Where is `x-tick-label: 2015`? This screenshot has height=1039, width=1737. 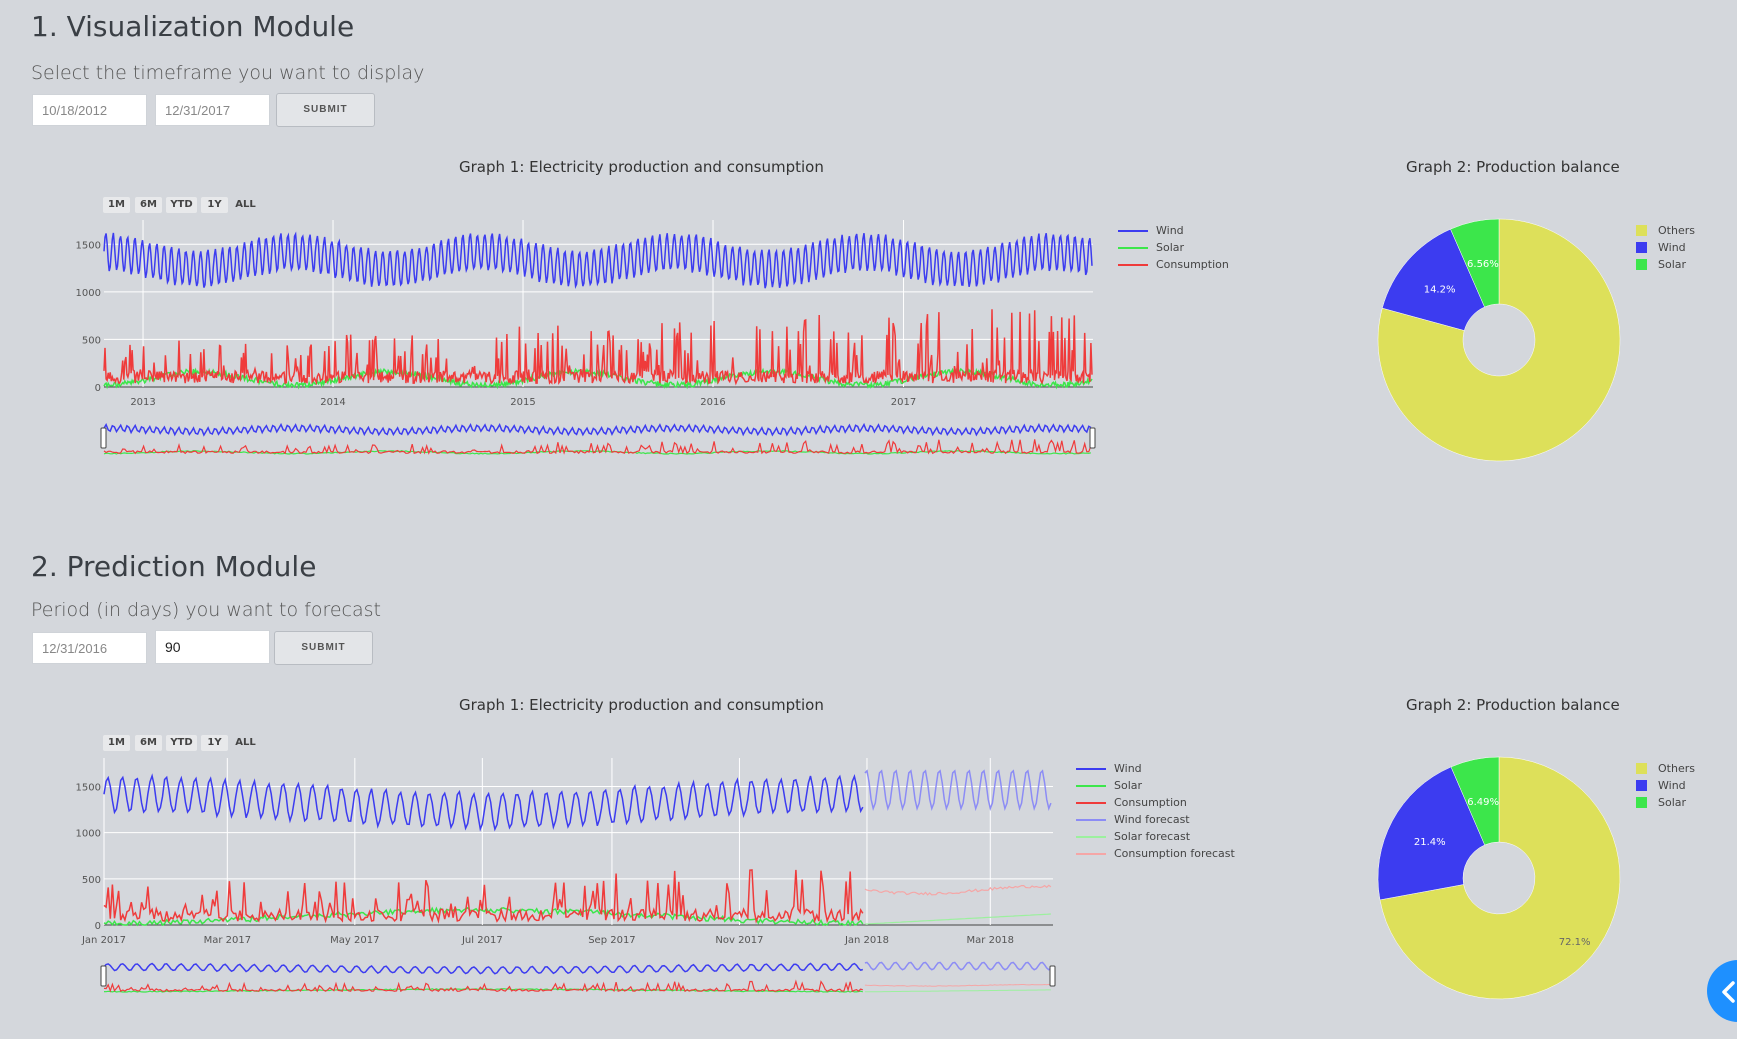 x-tick-label: 2015 is located at coordinates (522, 402).